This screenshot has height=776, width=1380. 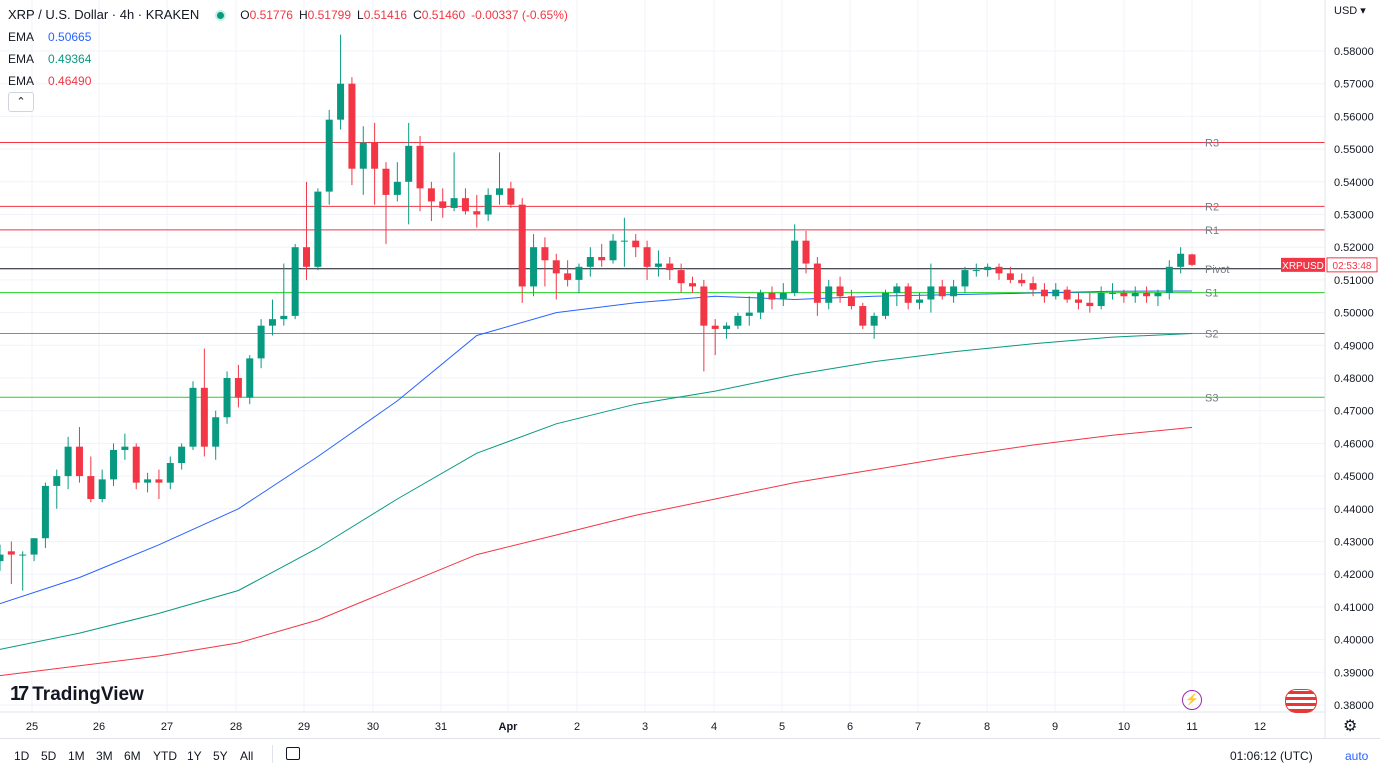 What do you see at coordinates (662, 722) in the screenshot?
I see `time-axis: 25 26 27 28 29 30 31 Apr 2 3 4 5 6 7 8 9 10 11 12` at bounding box center [662, 722].